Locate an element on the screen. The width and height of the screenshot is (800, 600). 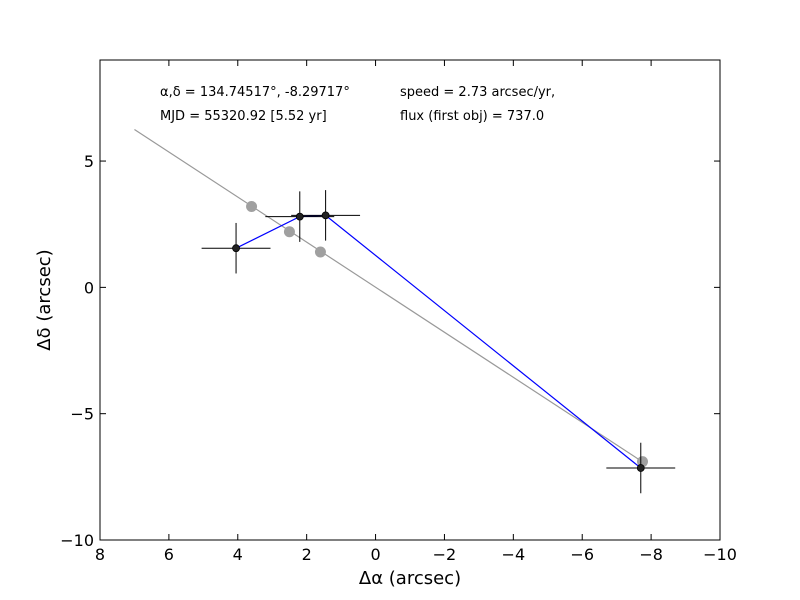
x-axis-title: Δα (arcsec) is located at coordinates (410, 578).